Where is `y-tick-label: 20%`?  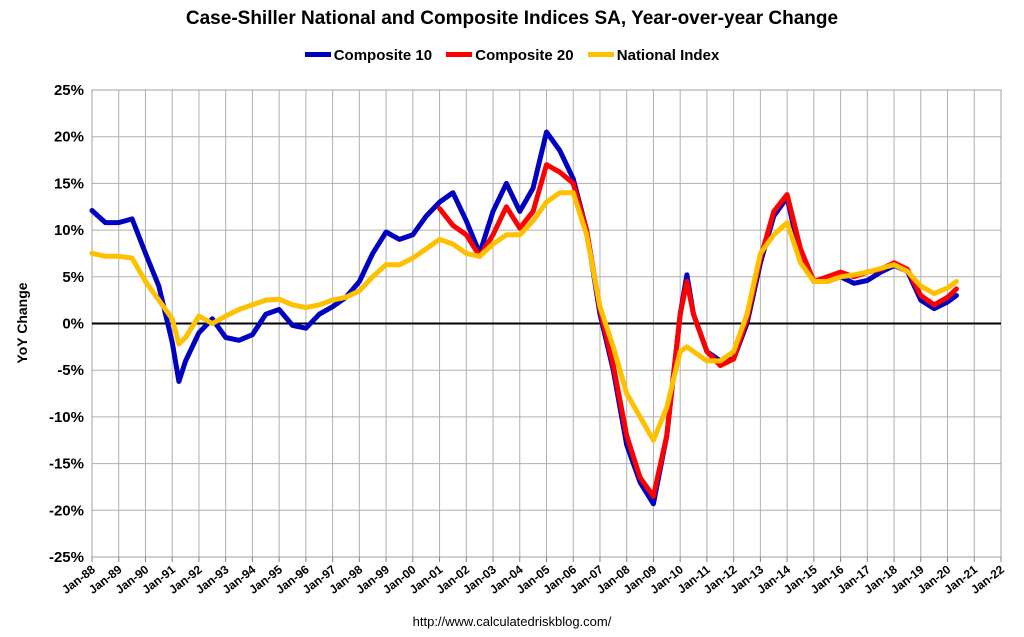
y-tick-label: 20% is located at coordinates (69, 137).